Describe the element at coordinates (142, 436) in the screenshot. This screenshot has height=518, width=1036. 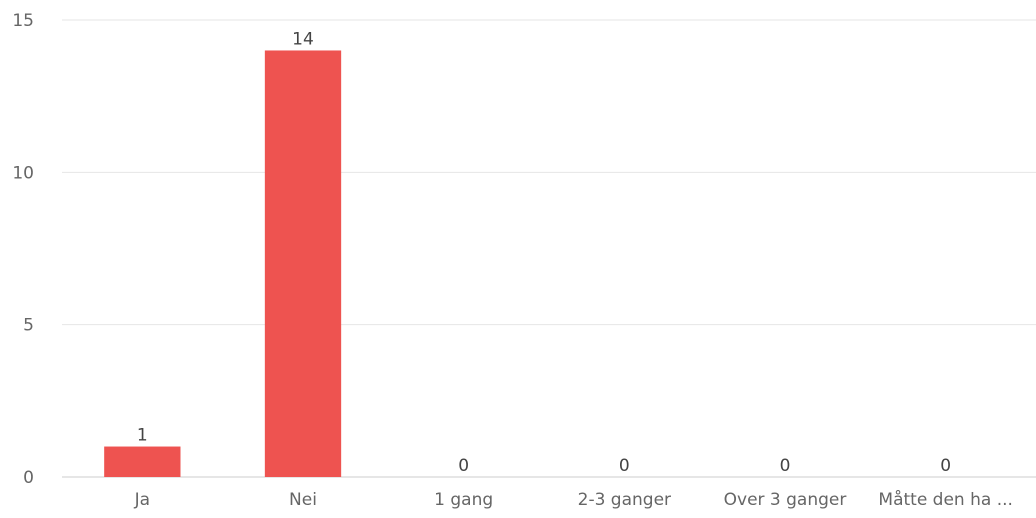
I see `data-label: 1` at that location.